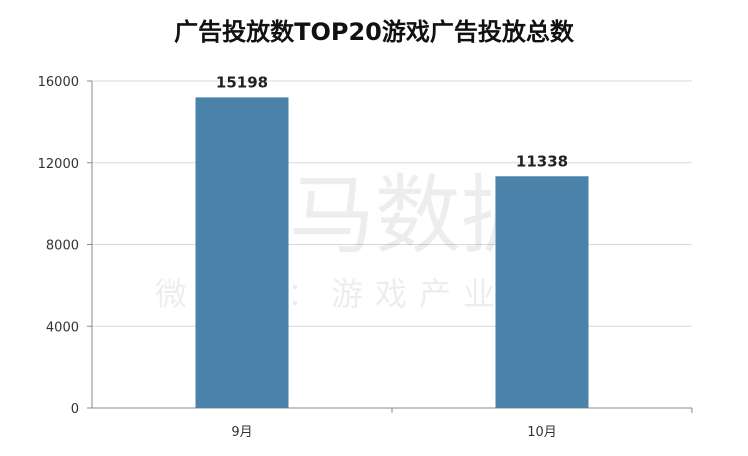  Describe the element at coordinates (542, 432) in the screenshot. I see `x-tick-label: 10月` at that location.